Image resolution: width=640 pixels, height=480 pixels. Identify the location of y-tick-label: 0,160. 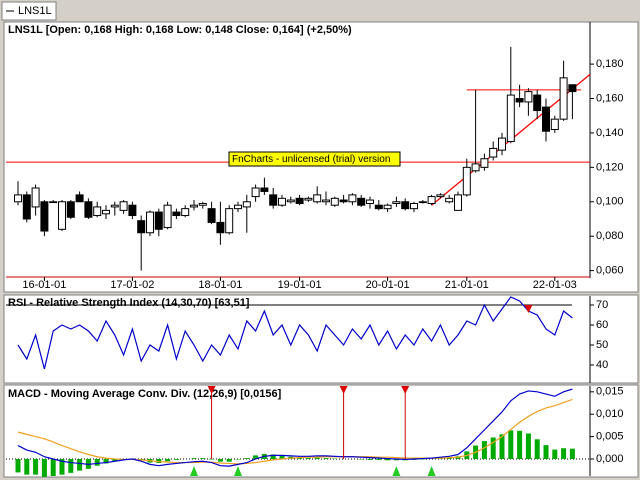
(610, 98).